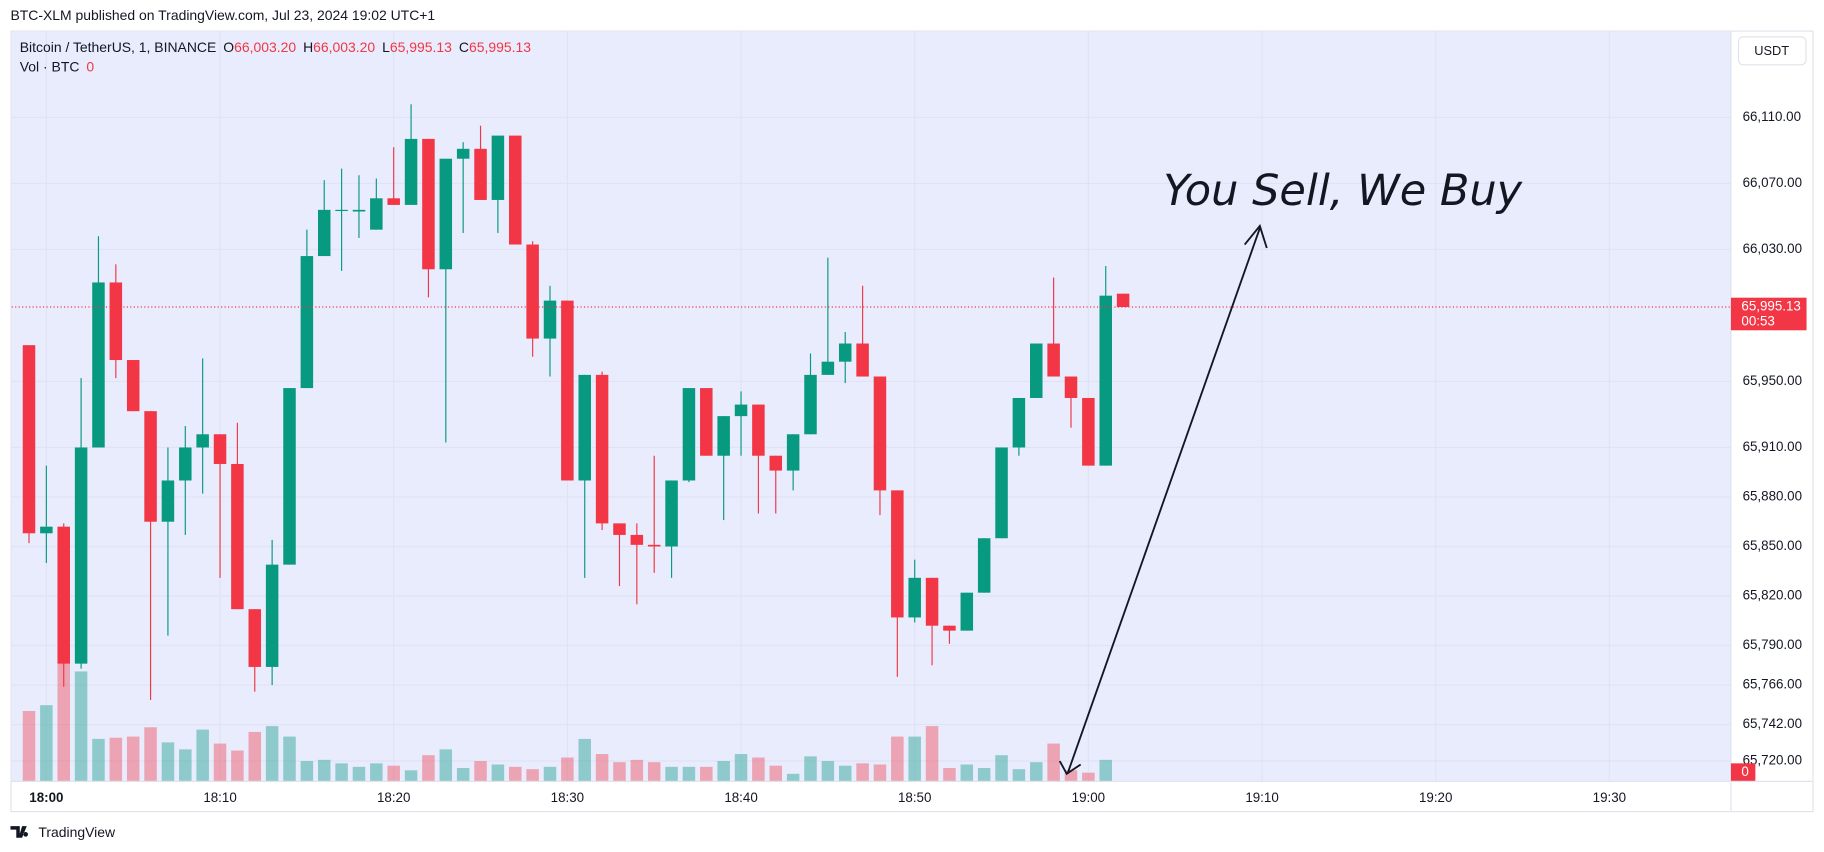  What do you see at coordinates (1772, 496) in the screenshot?
I see `y-tick-label: 65,880.00` at bounding box center [1772, 496].